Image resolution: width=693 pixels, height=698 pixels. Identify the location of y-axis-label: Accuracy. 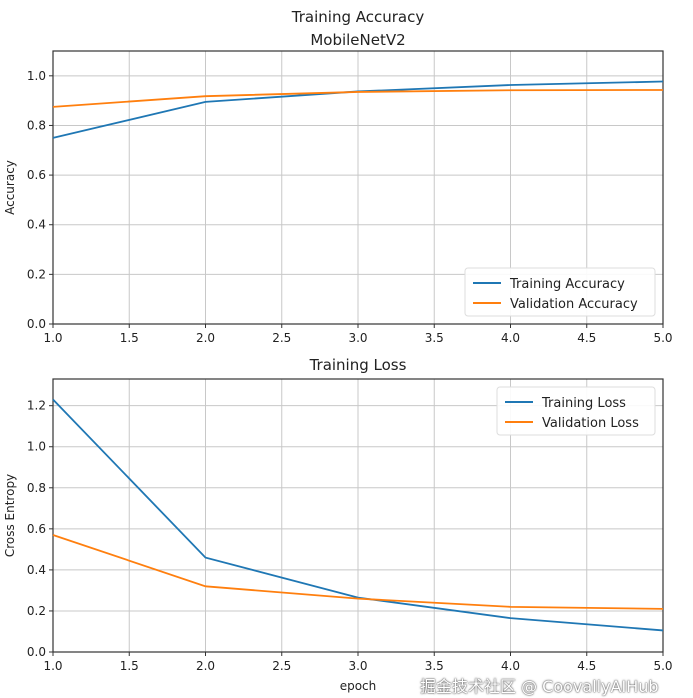
(10, 187).